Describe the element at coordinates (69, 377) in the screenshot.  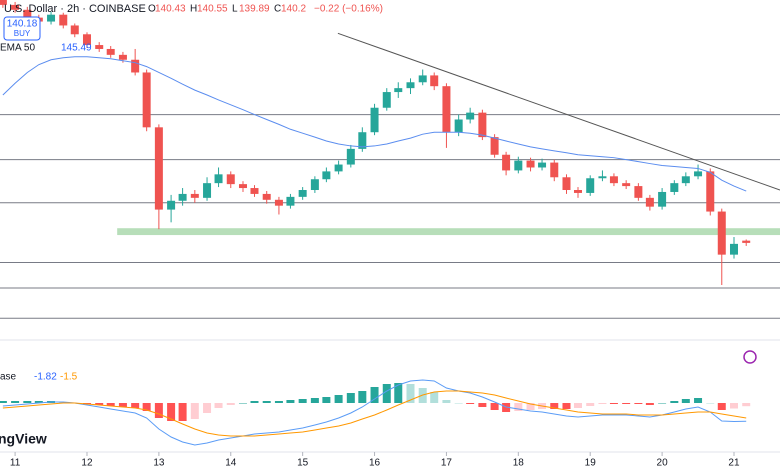
I see `signal-value: -1.5` at that location.